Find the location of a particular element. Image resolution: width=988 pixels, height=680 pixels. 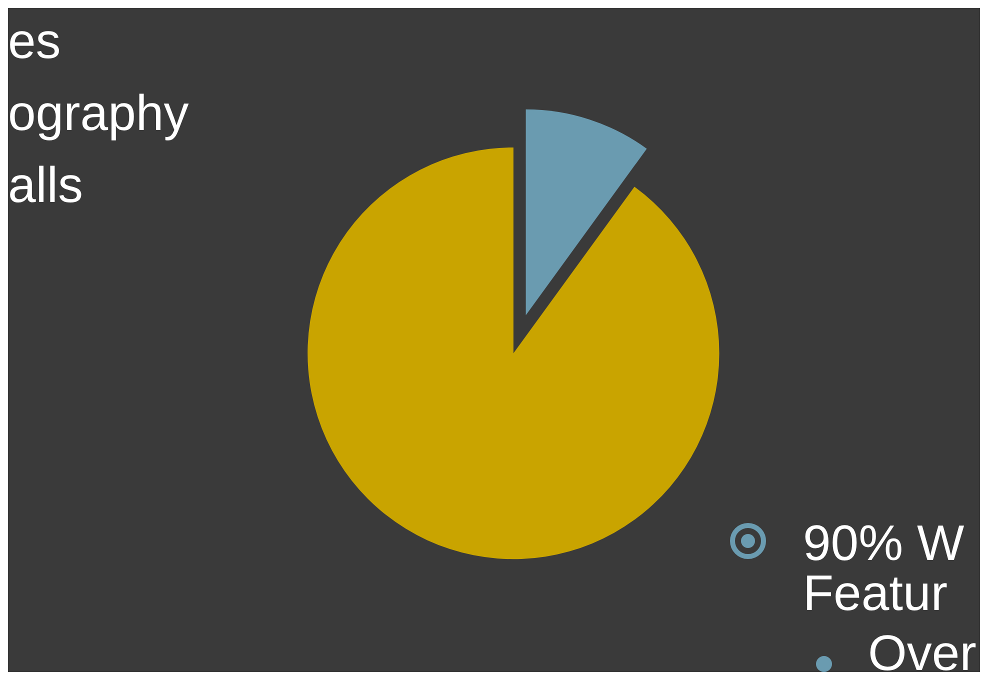

text: alls is located at coordinates (46, 185).